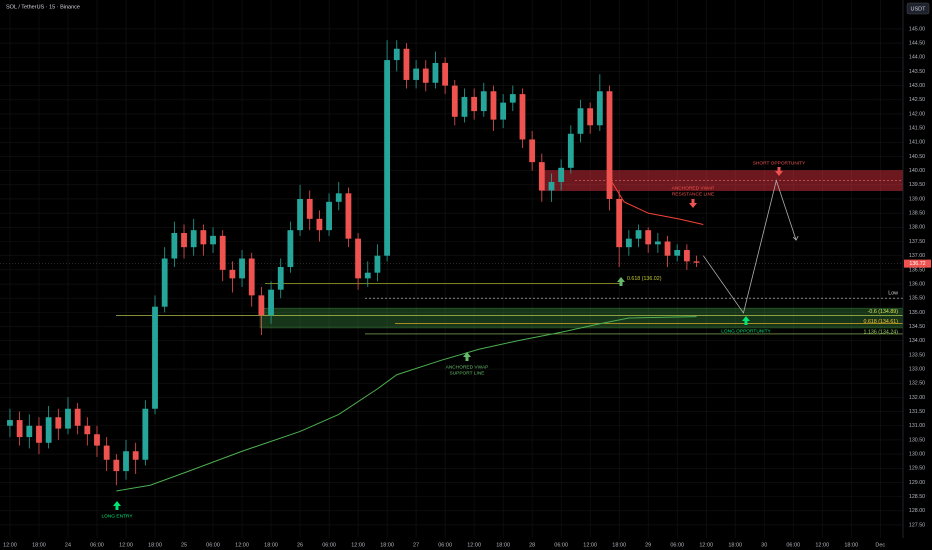 Image resolution: width=932 pixels, height=550 pixels. Describe the element at coordinates (917, 171) in the screenshot. I see `y-tick-label: 140.00` at that location.